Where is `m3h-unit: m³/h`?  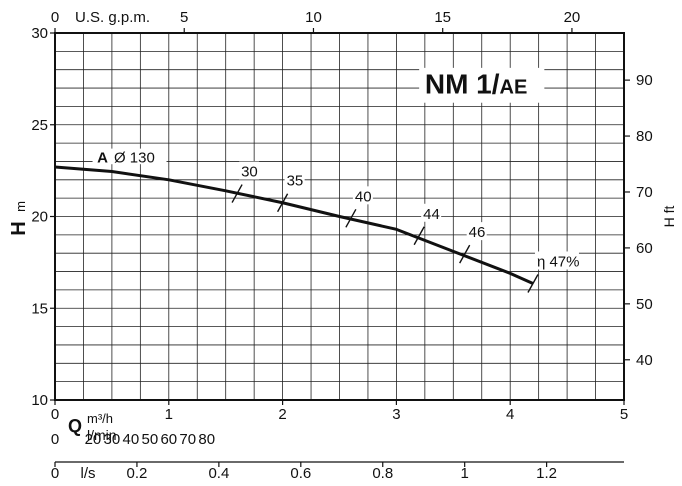 m3h-unit: m³/h is located at coordinates (100, 418).